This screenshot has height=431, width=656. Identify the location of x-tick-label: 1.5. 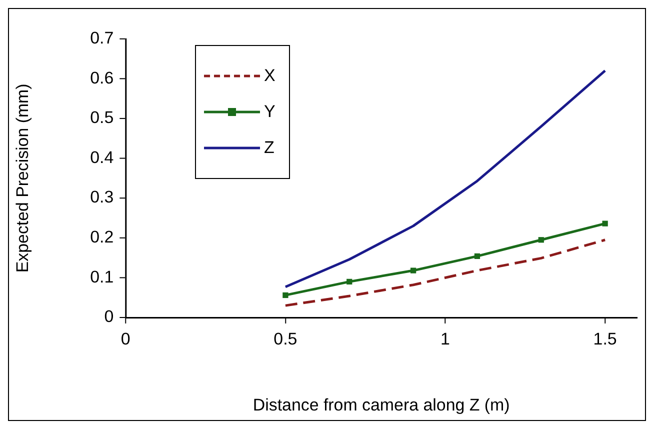
(605, 338).